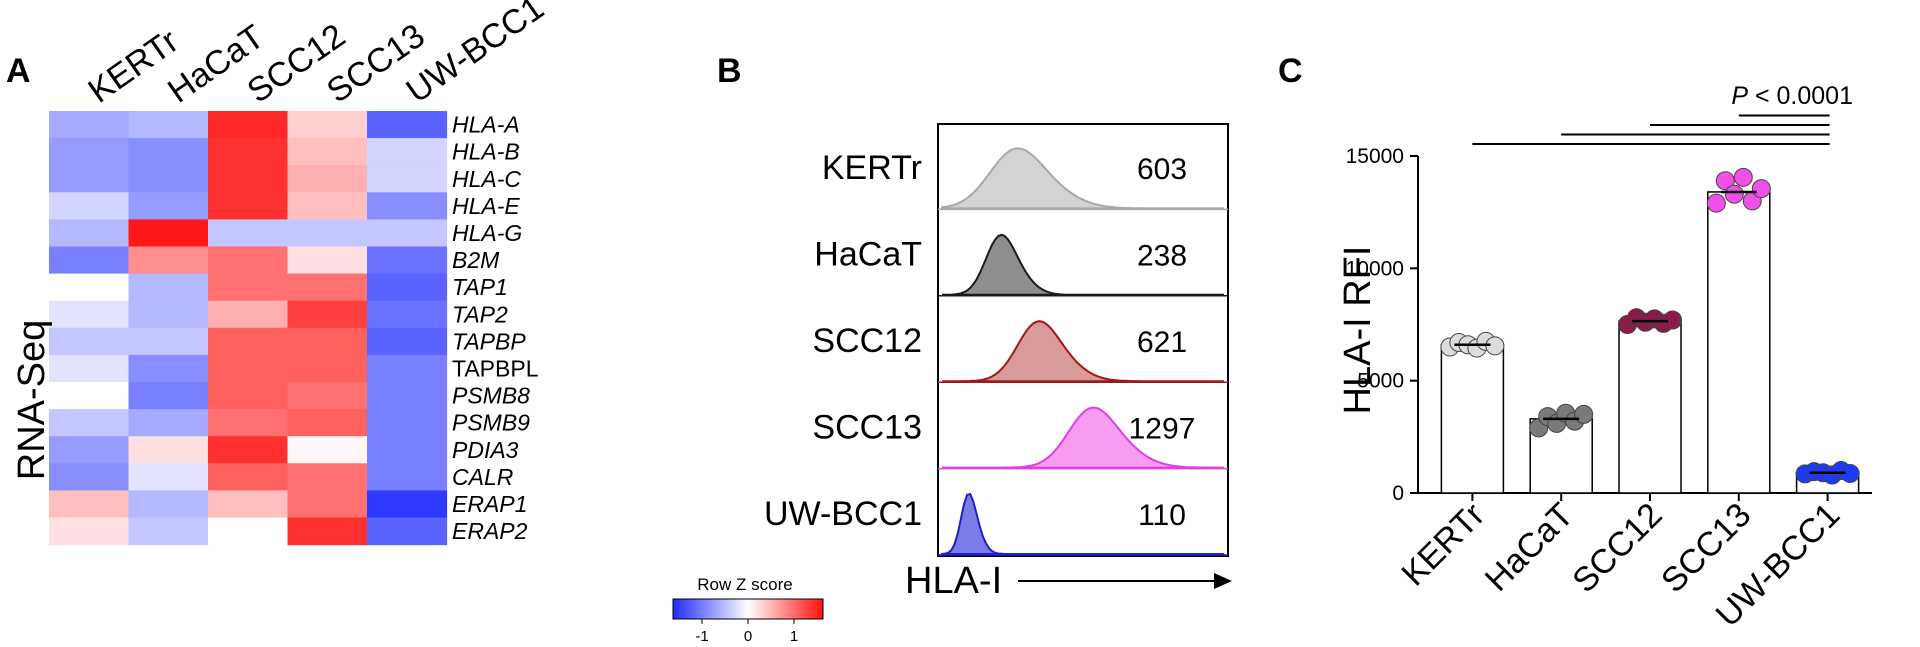 Image resolution: width=1920 pixels, height=647 pixels. Describe the element at coordinates (794, 636) in the screenshot. I see `legend-tick-high: 1` at that location.